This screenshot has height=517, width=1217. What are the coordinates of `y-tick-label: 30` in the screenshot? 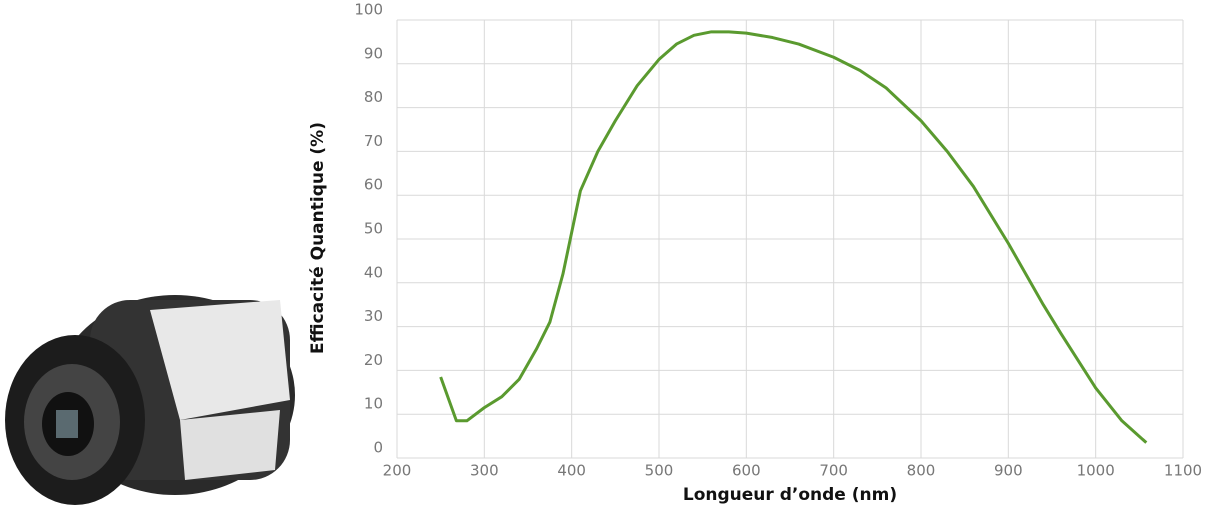 It's located at (373, 316).